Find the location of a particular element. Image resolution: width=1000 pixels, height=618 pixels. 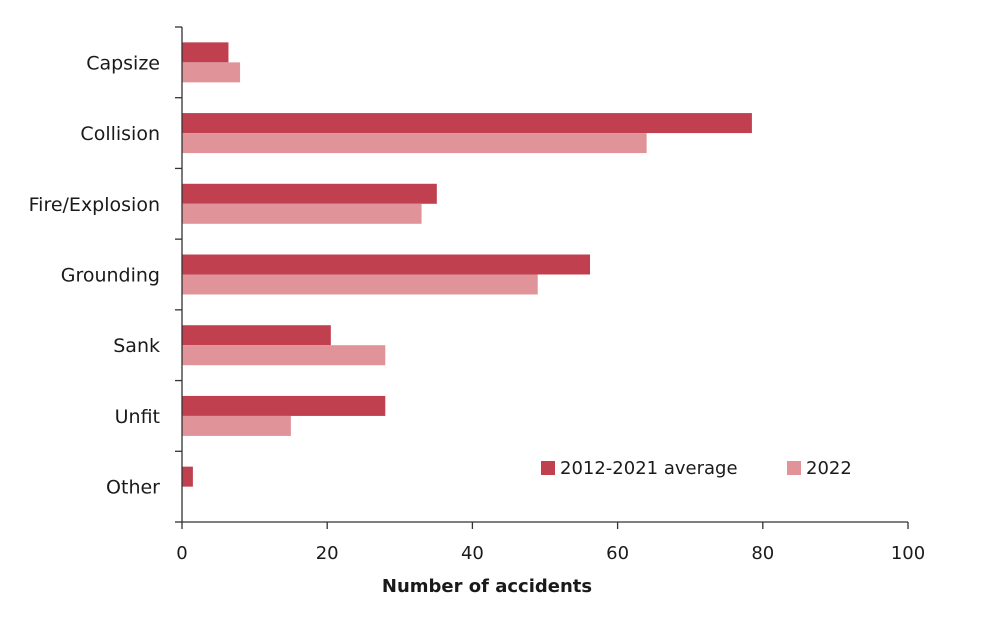

category-label-fire-explosion: Fire/Explosion is located at coordinates (94, 205).